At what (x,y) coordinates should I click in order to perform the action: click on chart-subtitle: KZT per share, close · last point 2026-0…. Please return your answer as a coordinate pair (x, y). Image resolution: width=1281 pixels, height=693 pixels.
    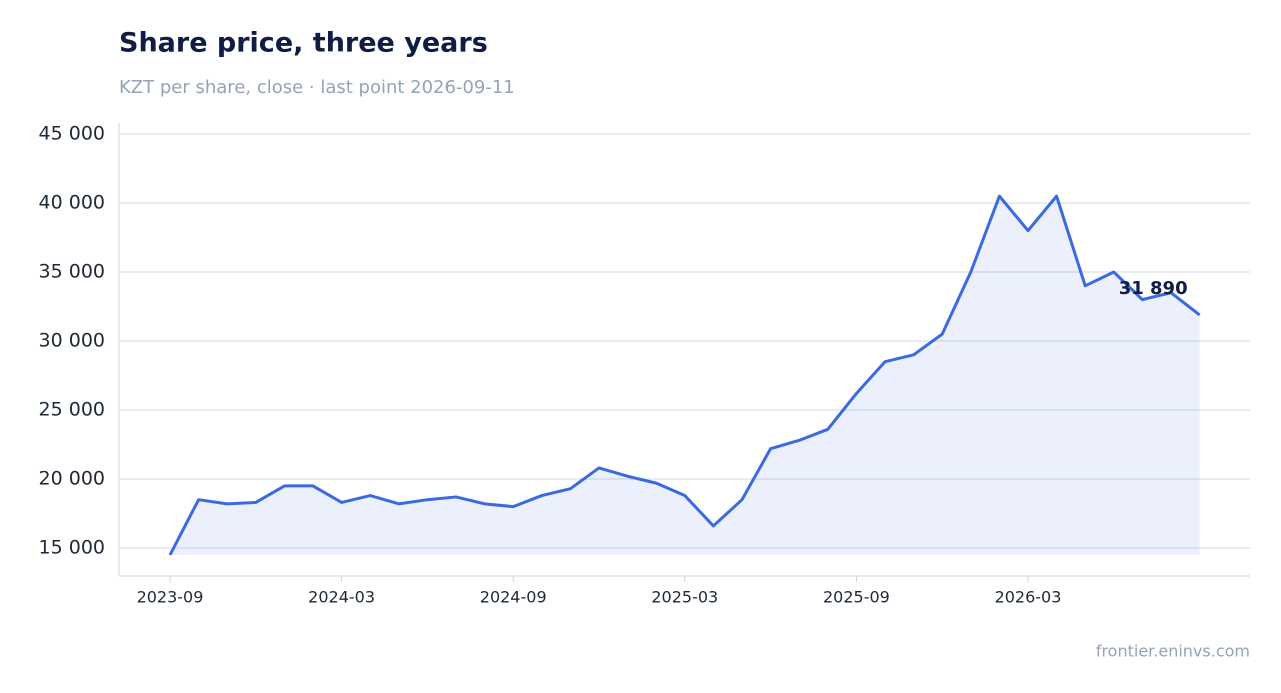
    Looking at the image, I should click on (317, 87).